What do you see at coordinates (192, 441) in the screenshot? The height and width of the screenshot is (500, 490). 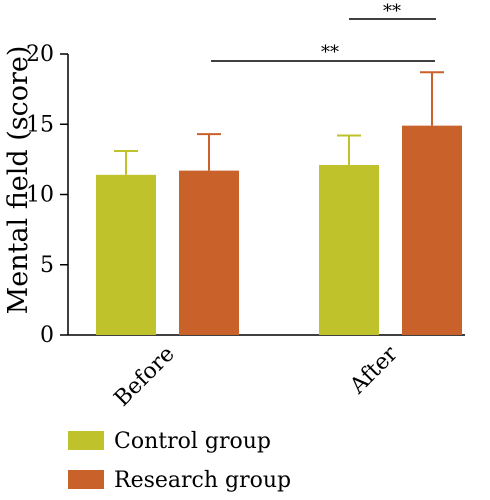 I see `legend-label-control: Control group` at bounding box center [192, 441].